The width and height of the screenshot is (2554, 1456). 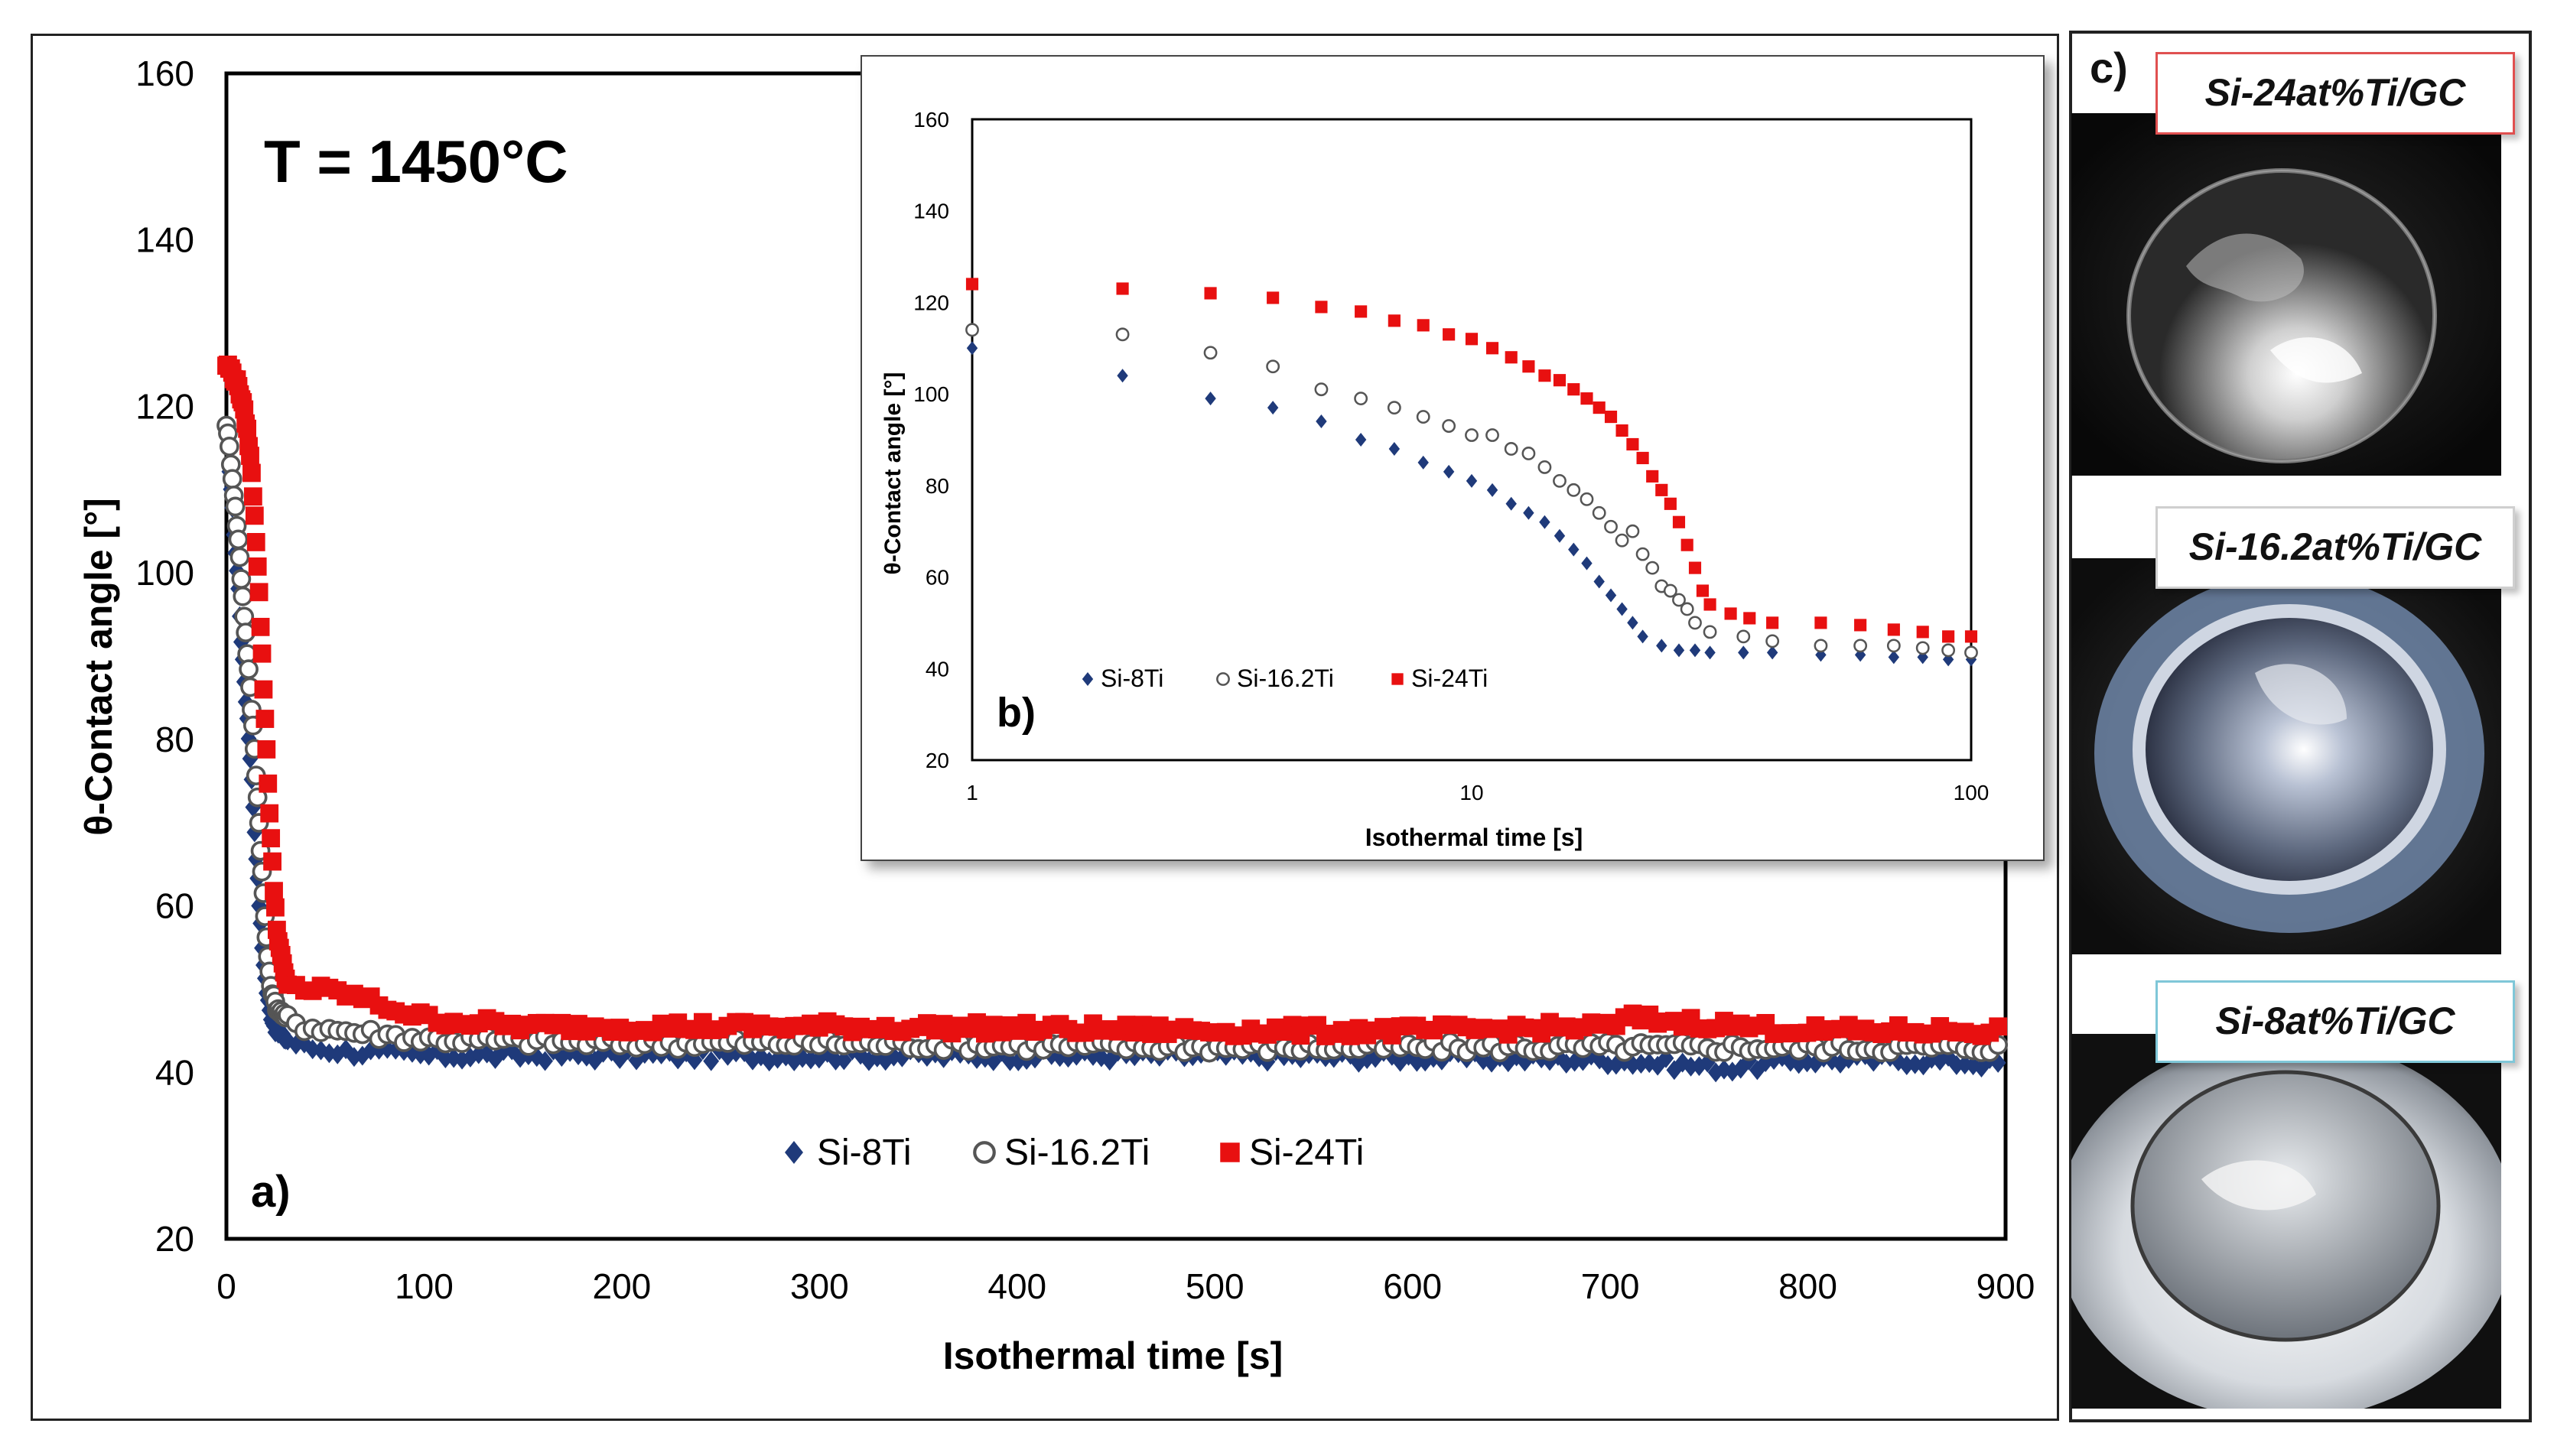 What do you see at coordinates (1016, 1286) in the screenshot?
I see `x-tick-label: 400` at bounding box center [1016, 1286].